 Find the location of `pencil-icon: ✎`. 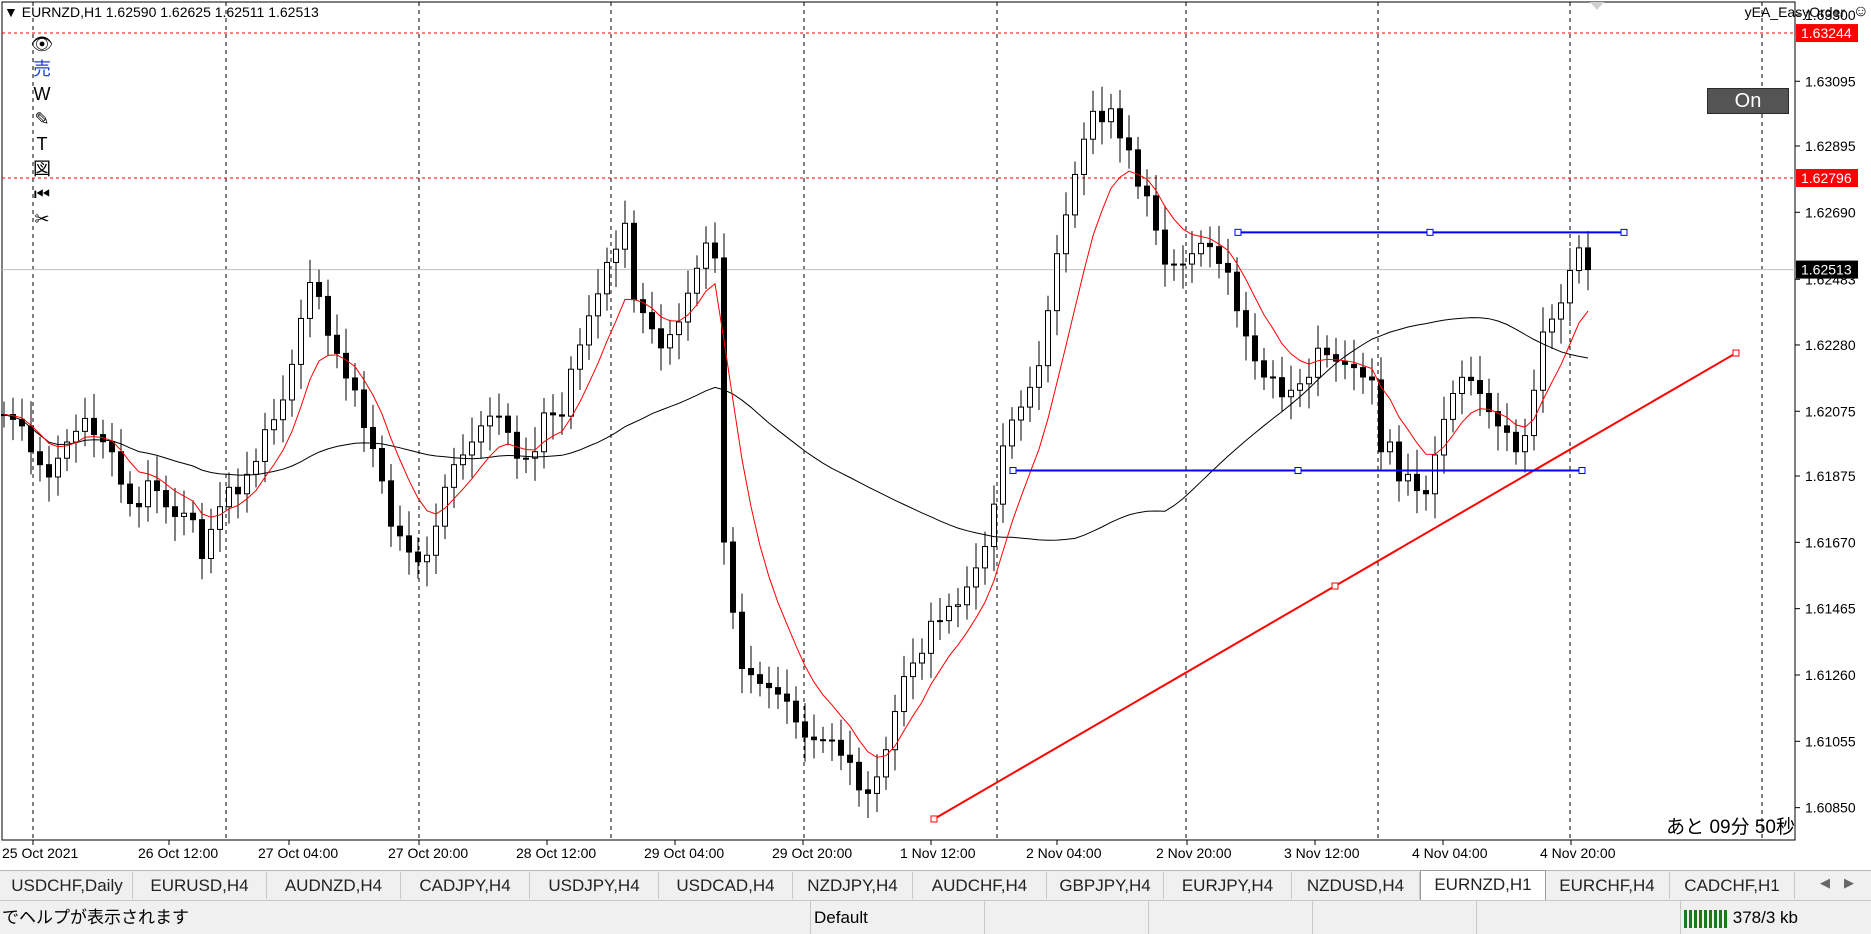

pencil-icon: ✎ is located at coordinates (42, 119).